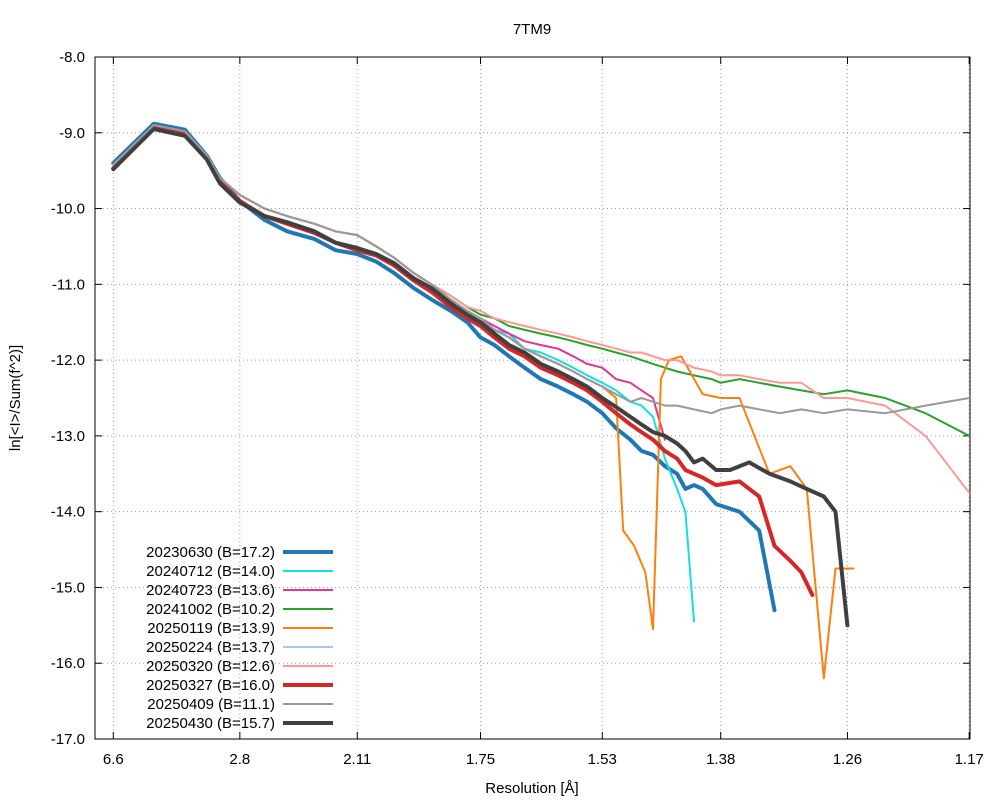 This screenshot has height=800, width=1000. What do you see at coordinates (211, 628) in the screenshot?
I see `legend-label: 20250119 (B=13.9)` at bounding box center [211, 628].